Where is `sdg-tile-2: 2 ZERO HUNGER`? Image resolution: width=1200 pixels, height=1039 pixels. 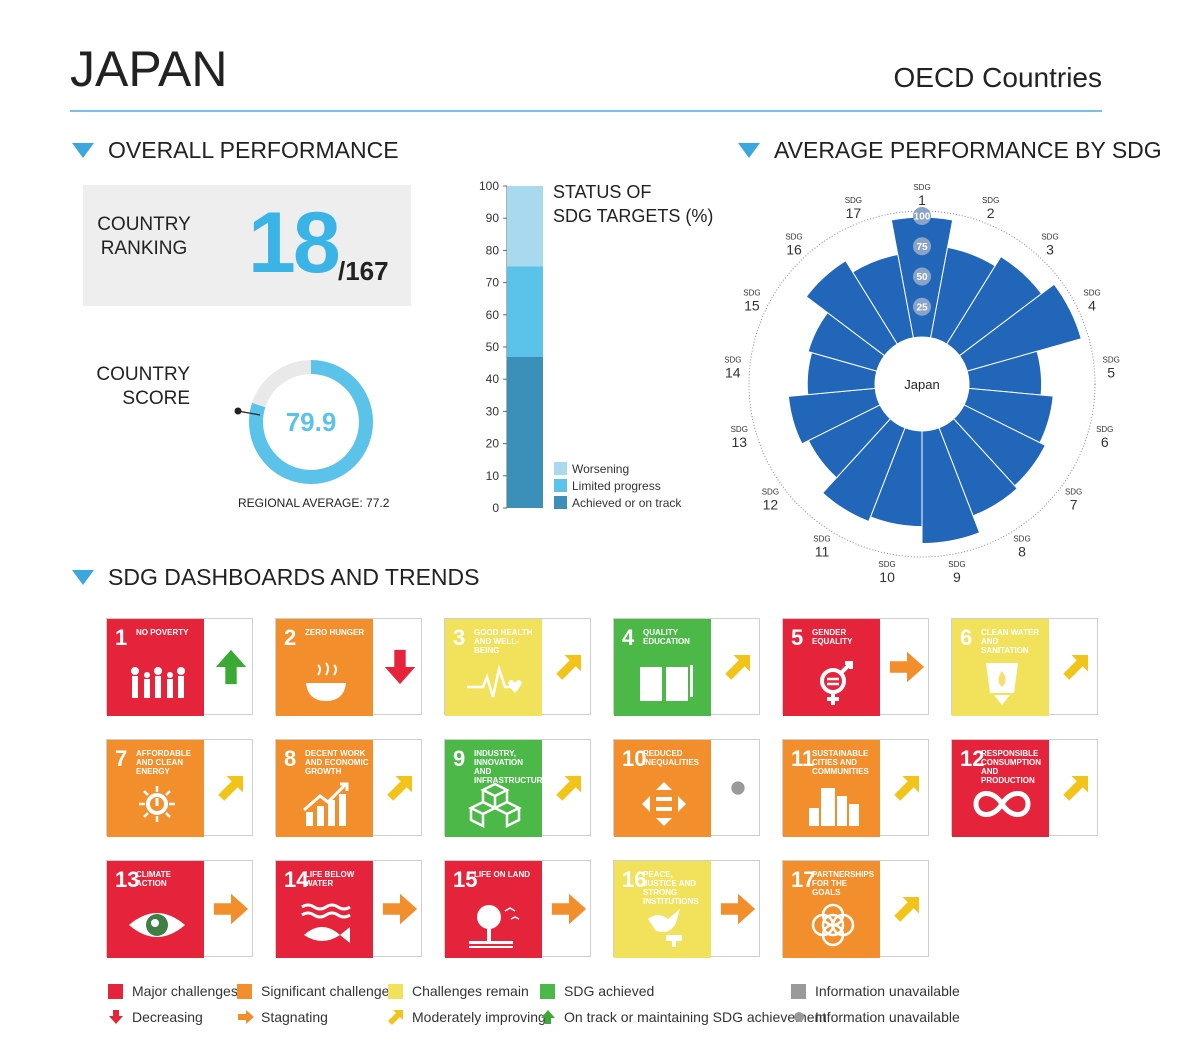
sdg-tile-2: 2 ZERO HUNGER is located at coordinates (348, 667).